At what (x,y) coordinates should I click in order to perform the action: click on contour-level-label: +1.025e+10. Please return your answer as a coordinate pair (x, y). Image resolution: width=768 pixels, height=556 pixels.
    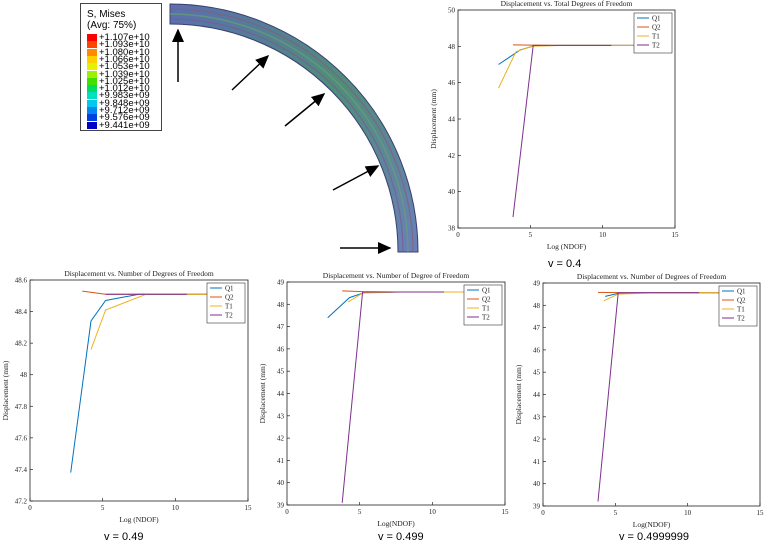
    Looking at the image, I should click on (124, 81).